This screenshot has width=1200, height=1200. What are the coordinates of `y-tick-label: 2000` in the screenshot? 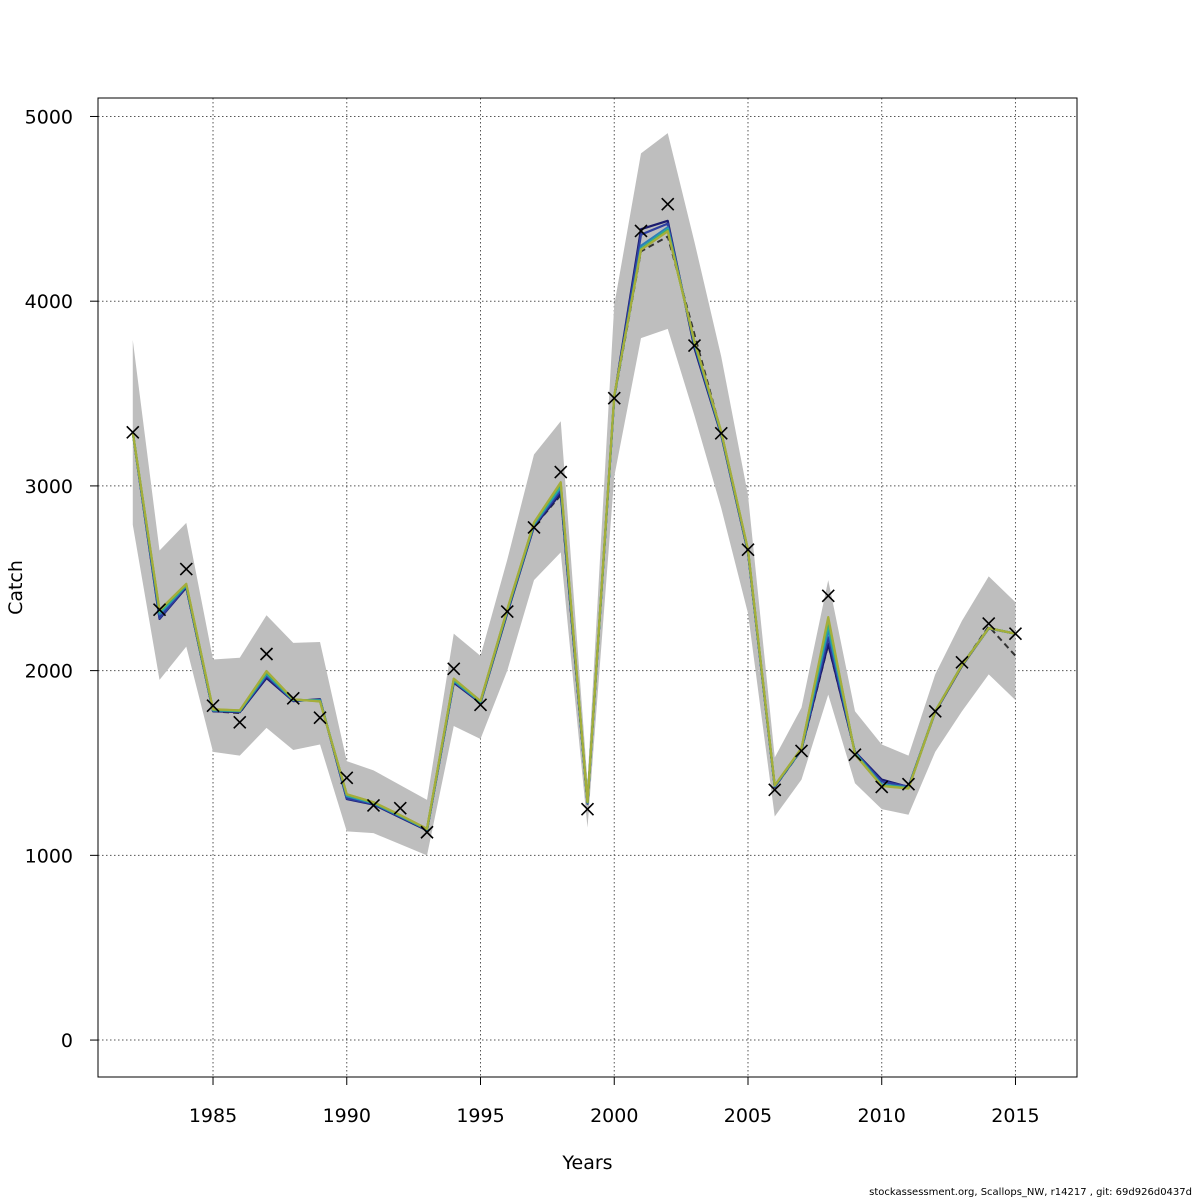 It's located at (49, 672).